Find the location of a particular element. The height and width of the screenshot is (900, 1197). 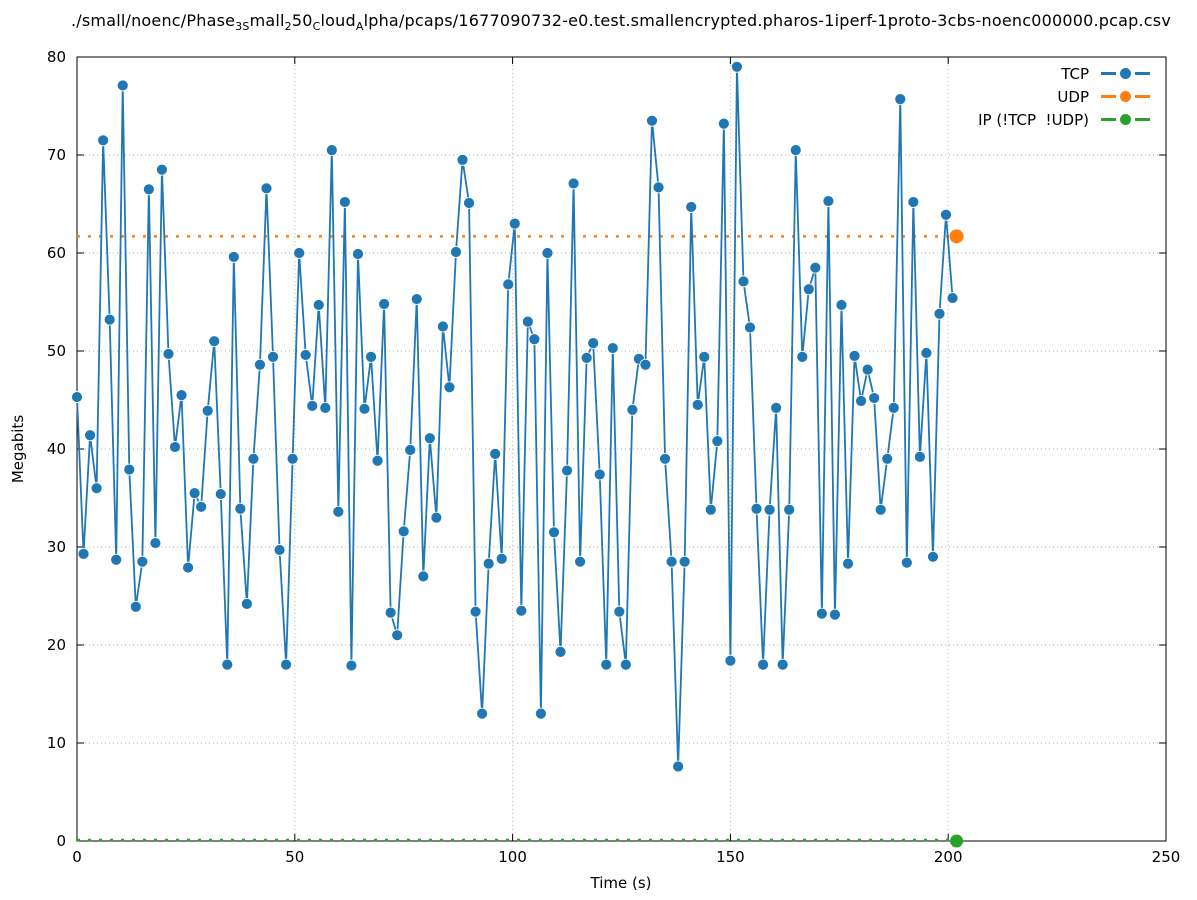

y-tick-label: 50 is located at coordinates (56, 351).